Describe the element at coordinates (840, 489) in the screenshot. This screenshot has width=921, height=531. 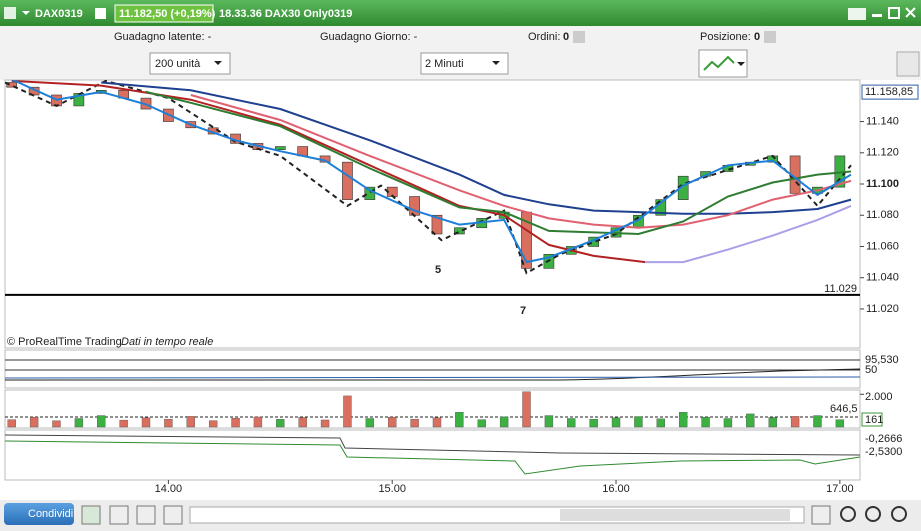
I see `x-tick-label: 17.00` at that location.